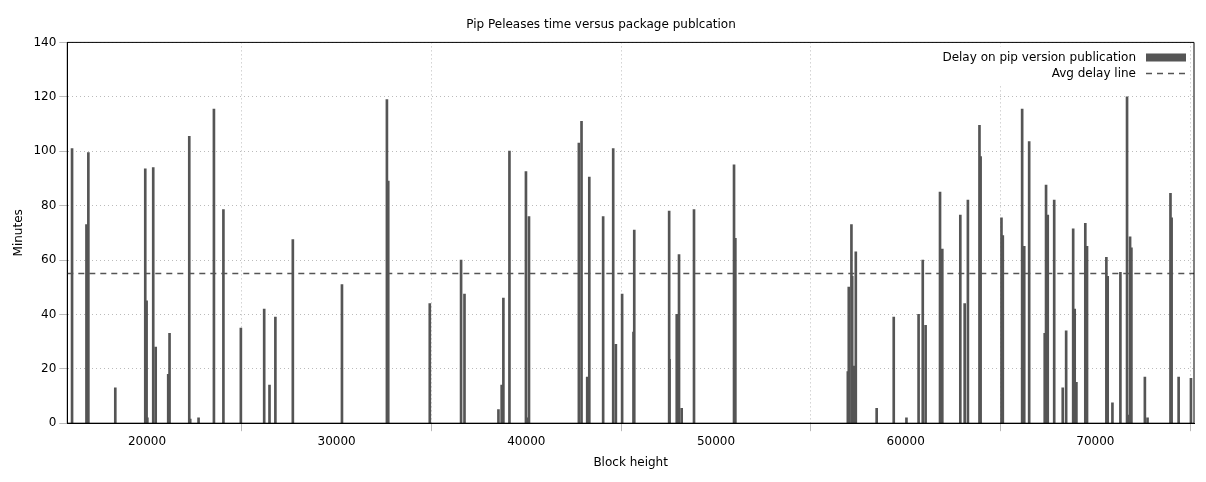 The height and width of the screenshot is (482, 1206). I want to click on x-tick-label: 60000, so click(905, 440).